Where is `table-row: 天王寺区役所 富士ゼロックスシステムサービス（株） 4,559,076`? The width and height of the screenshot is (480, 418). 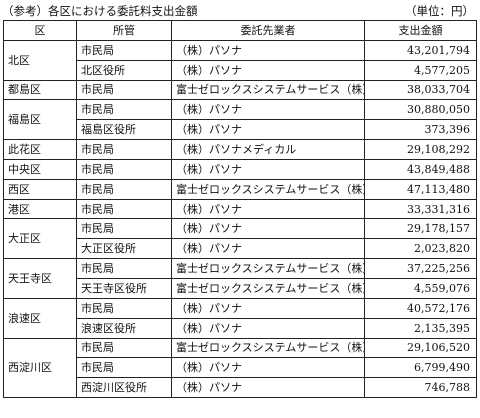
table-row: 天王寺区役所 富士ゼロックスシステムサービス（株） 4,559,076 is located at coordinates (240, 288).